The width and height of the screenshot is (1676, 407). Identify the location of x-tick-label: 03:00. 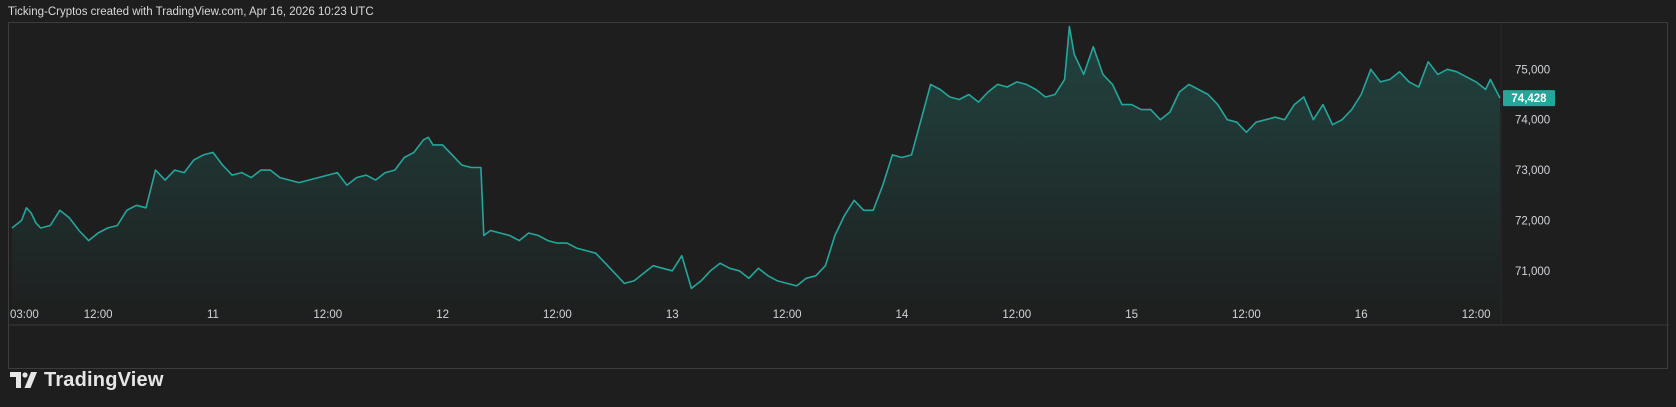
(24, 315).